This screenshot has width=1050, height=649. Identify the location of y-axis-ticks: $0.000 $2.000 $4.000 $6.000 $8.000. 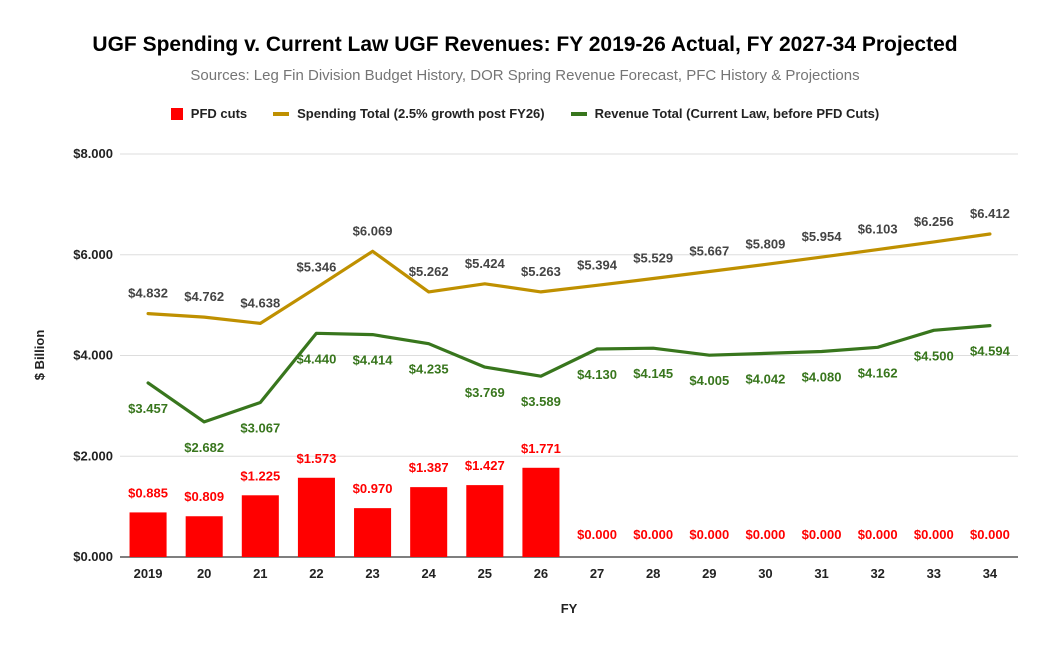
(93, 355).